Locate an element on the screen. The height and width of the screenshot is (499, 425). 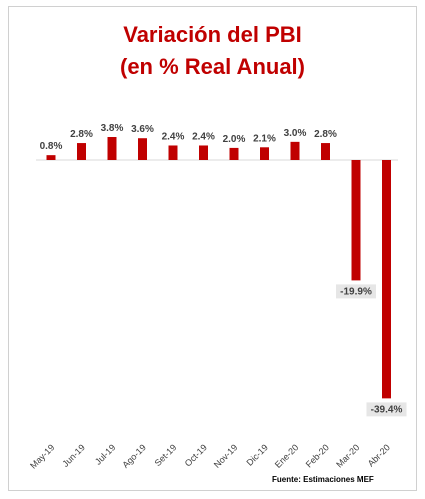
chart-subtitle: (en % Real Anual) is located at coordinates (212, 66).